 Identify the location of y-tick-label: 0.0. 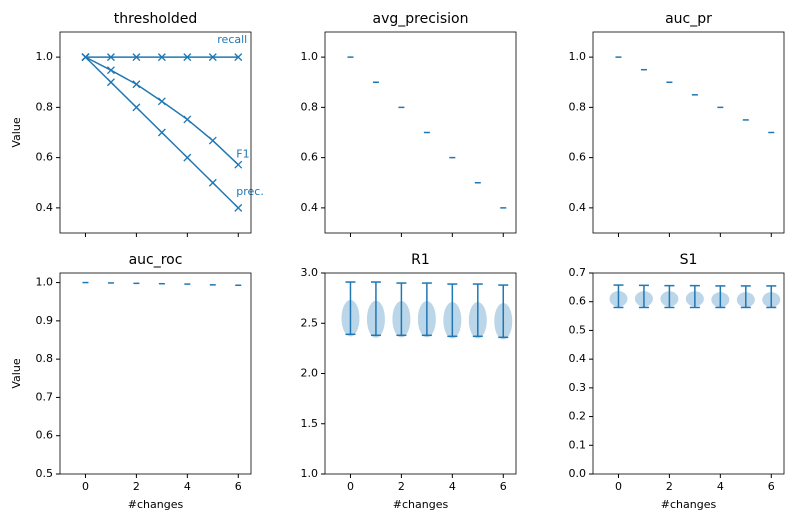
(578, 473).